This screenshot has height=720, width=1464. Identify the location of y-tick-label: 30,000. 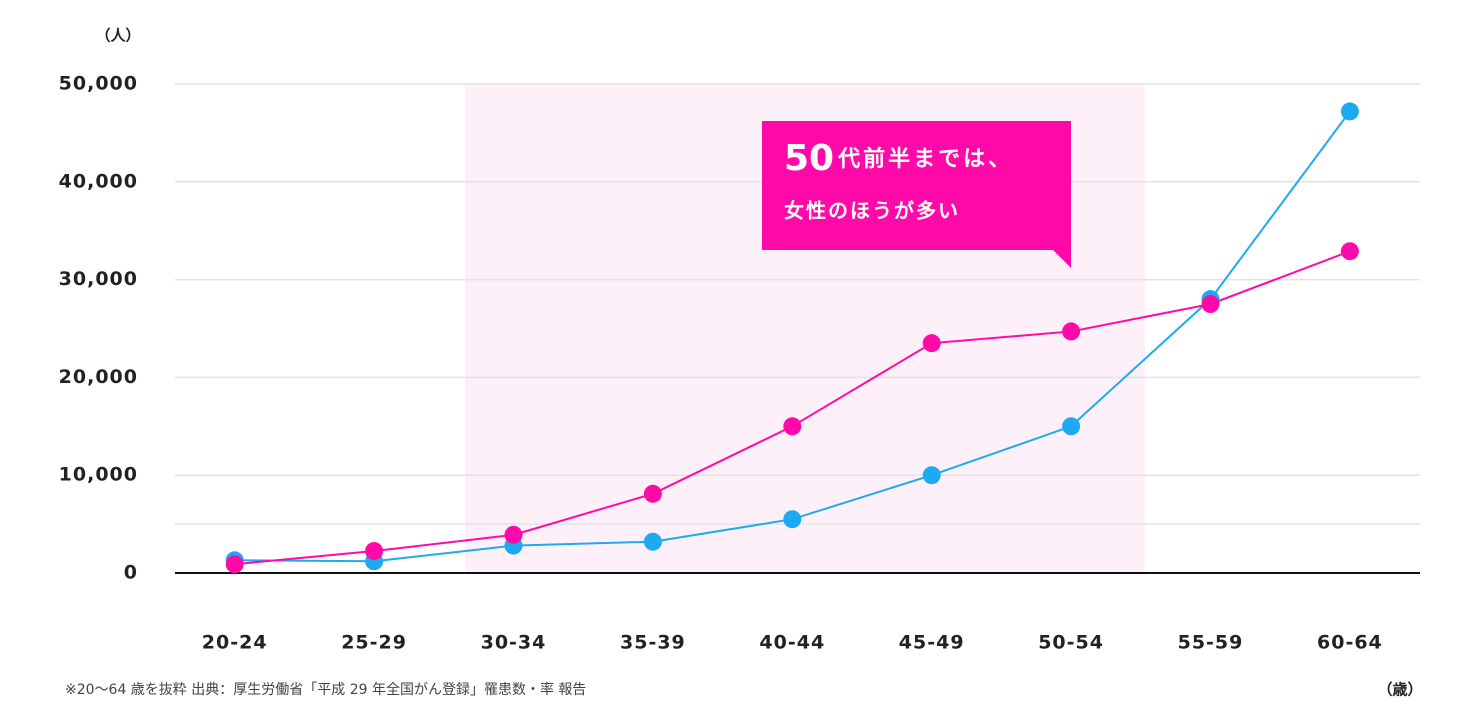
(98, 279).